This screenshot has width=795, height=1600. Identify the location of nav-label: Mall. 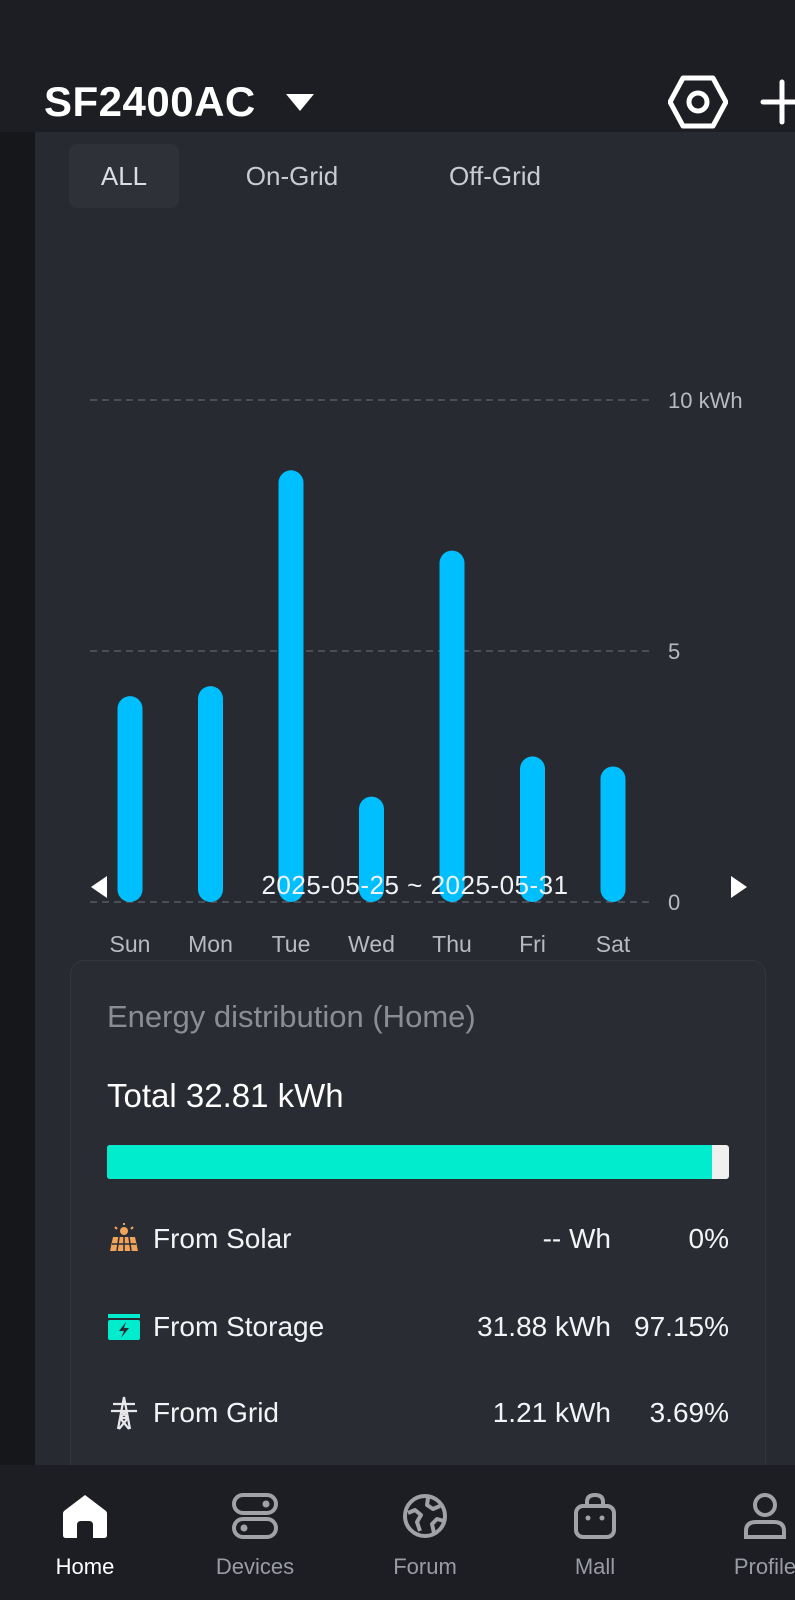
(595, 1566).